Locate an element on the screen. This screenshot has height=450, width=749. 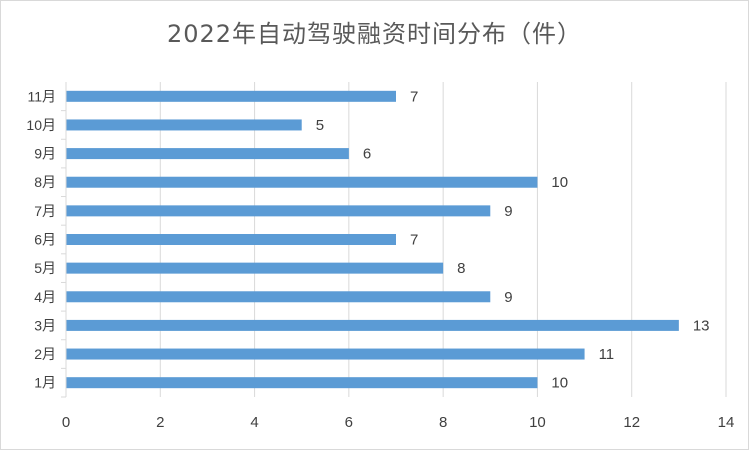
y-tick-label: 11月 is located at coordinates (41, 96).